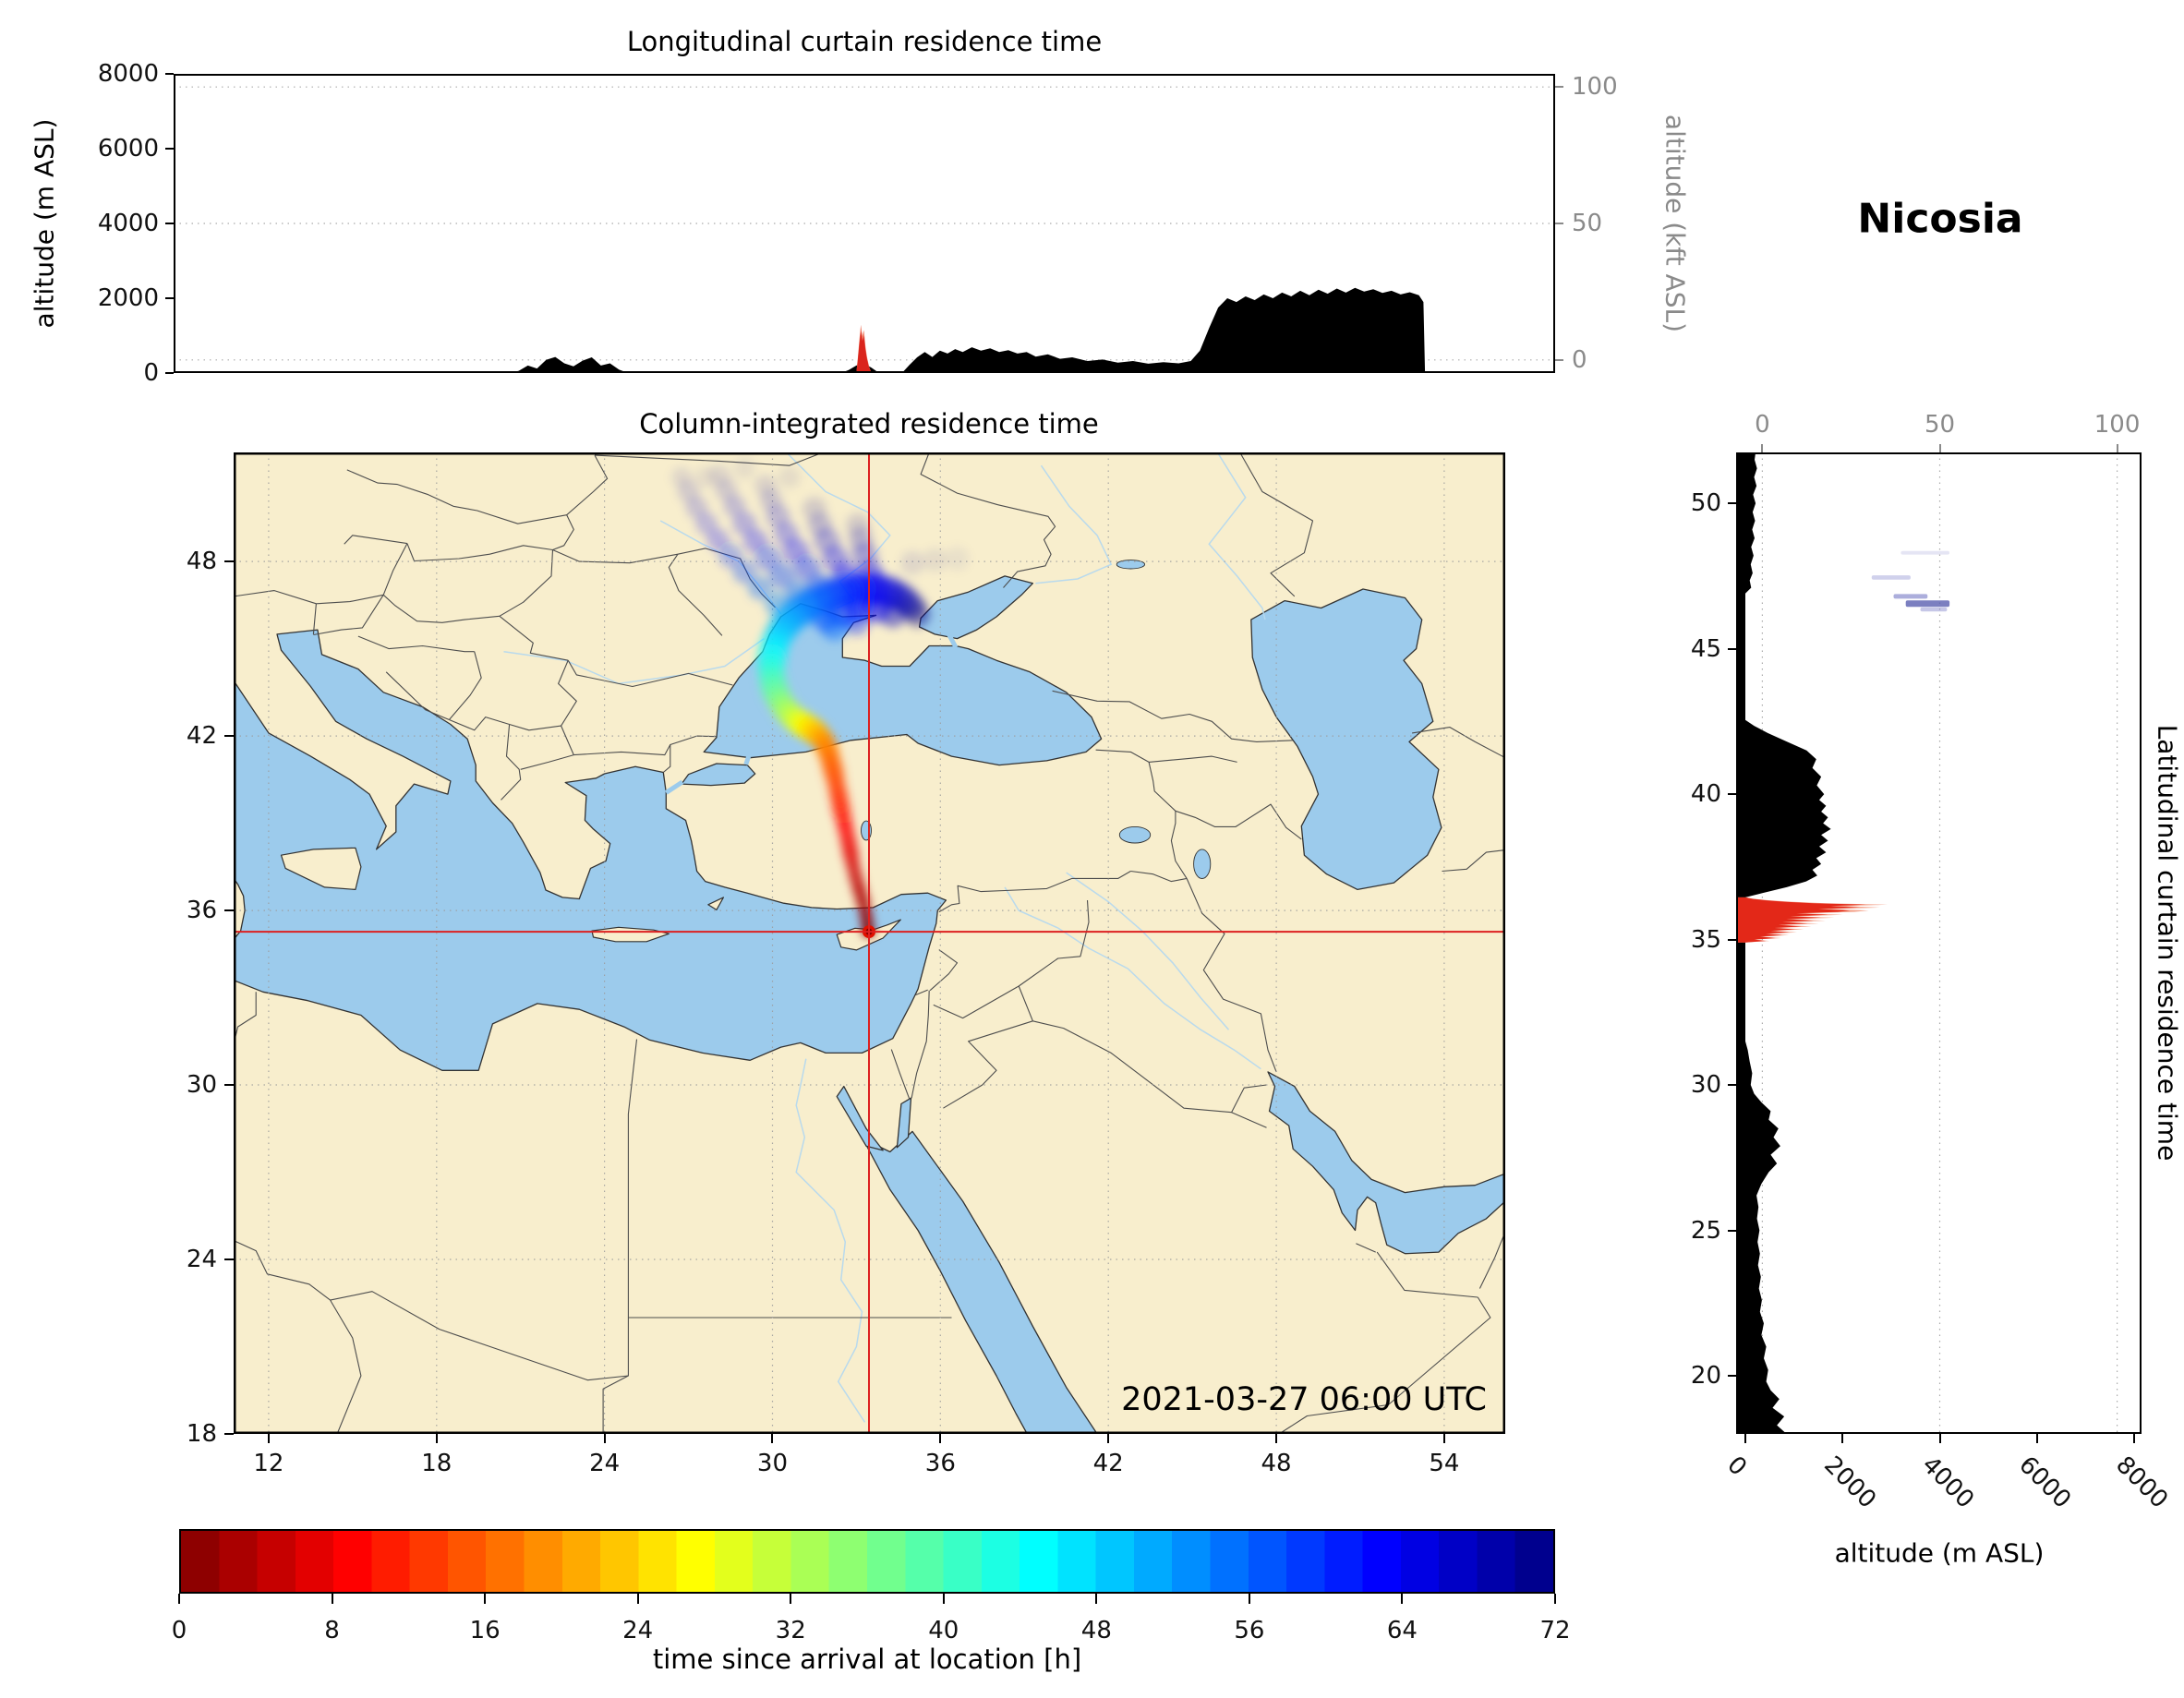  What do you see at coordinates (1444, 1463) in the screenshot?
I see `tick-label: 54` at bounding box center [1444, 1463].